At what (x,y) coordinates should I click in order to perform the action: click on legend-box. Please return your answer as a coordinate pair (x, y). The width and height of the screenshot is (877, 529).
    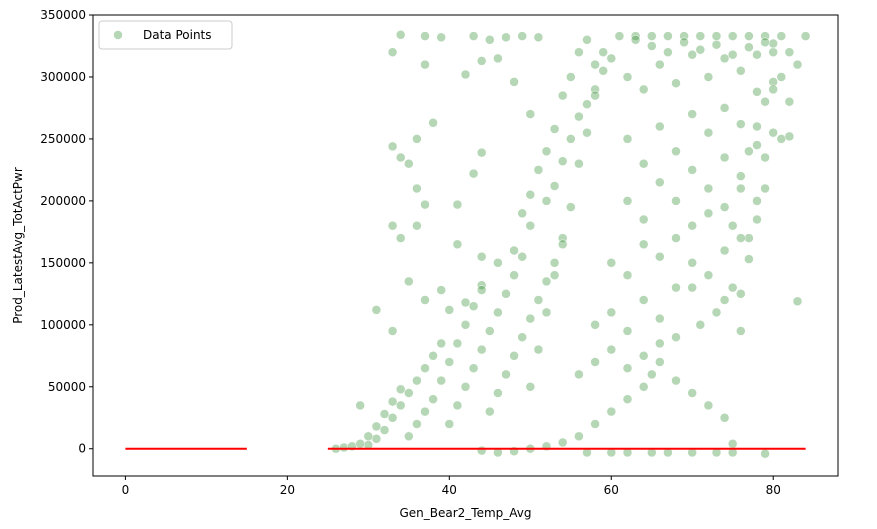
    Looking at the image, I should click on (165, 35).